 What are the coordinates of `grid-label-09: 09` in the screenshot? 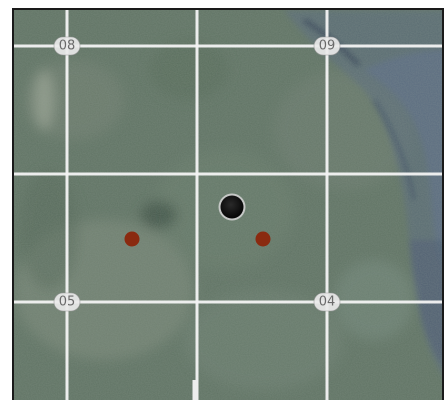 It's located at (327, 46).